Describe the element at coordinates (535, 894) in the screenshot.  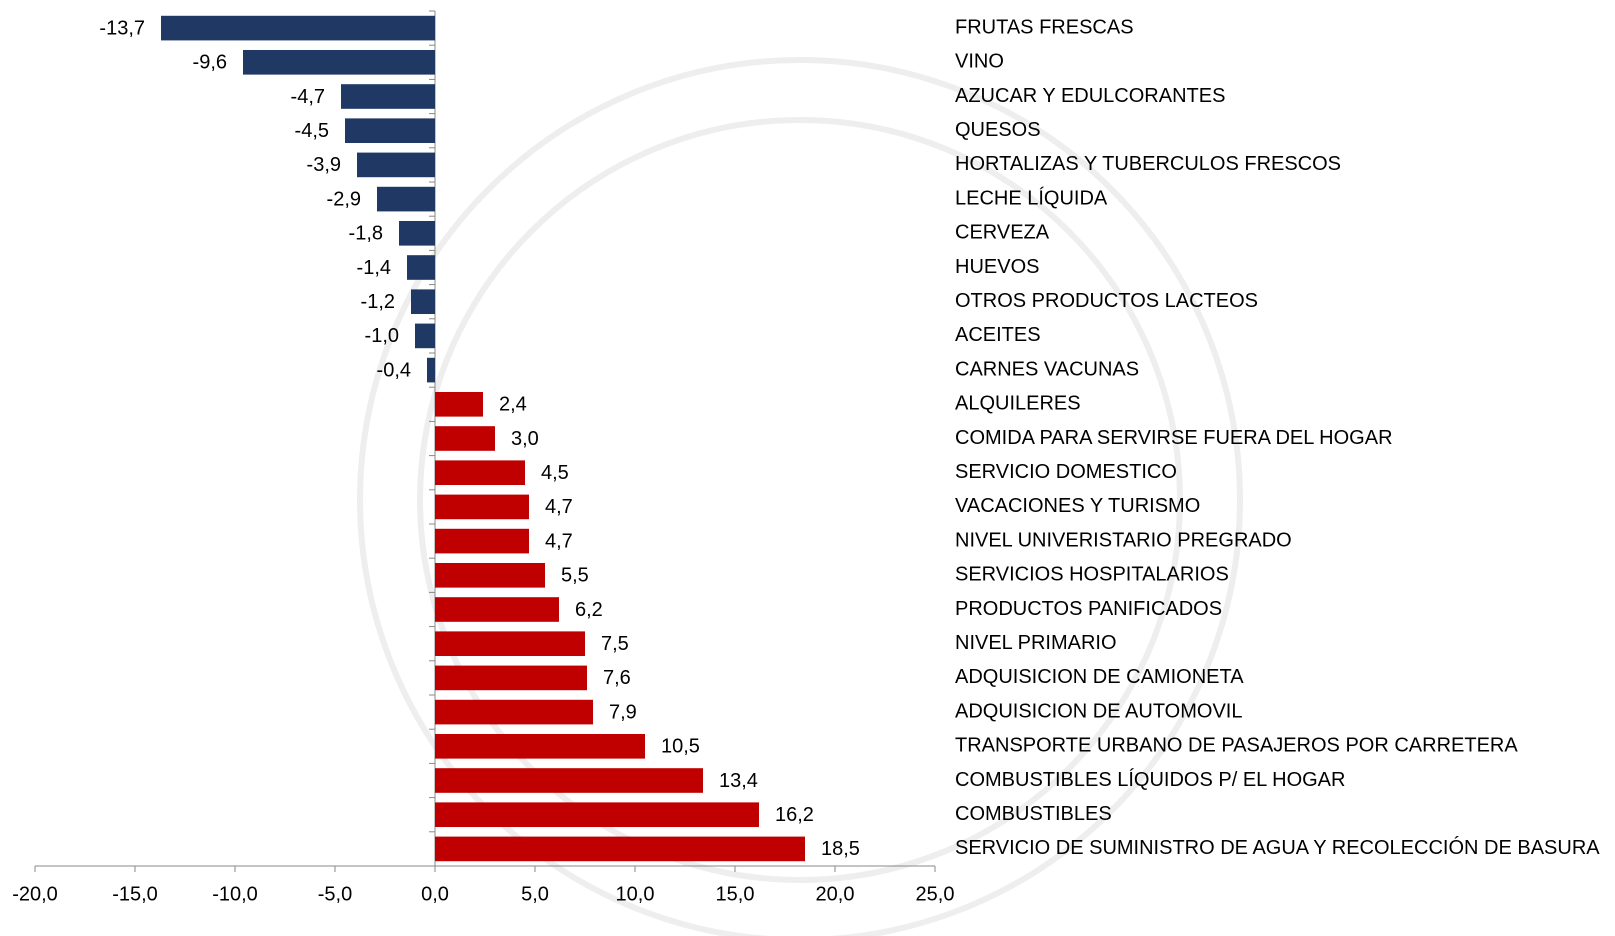
I see `x-tick-label: 5,0` at that location.